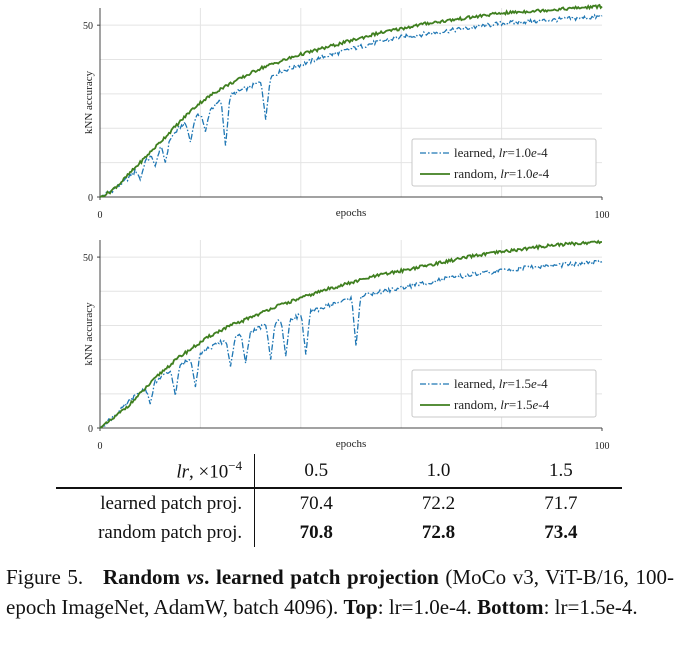 This screenshot has width=680, height=654. I want to click on table-header-lr-rest: , ×10, so click(209, 472).